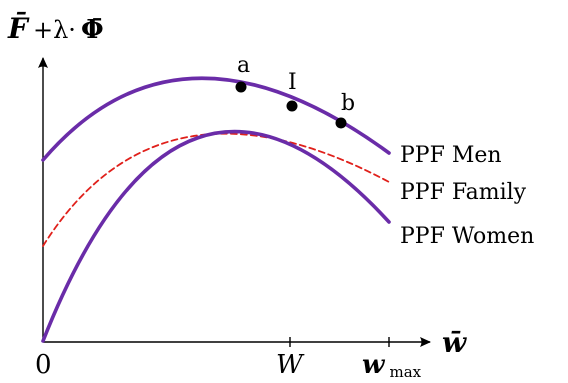  I want to click on label-ppf-family: PPF Family, so click(463, 192).